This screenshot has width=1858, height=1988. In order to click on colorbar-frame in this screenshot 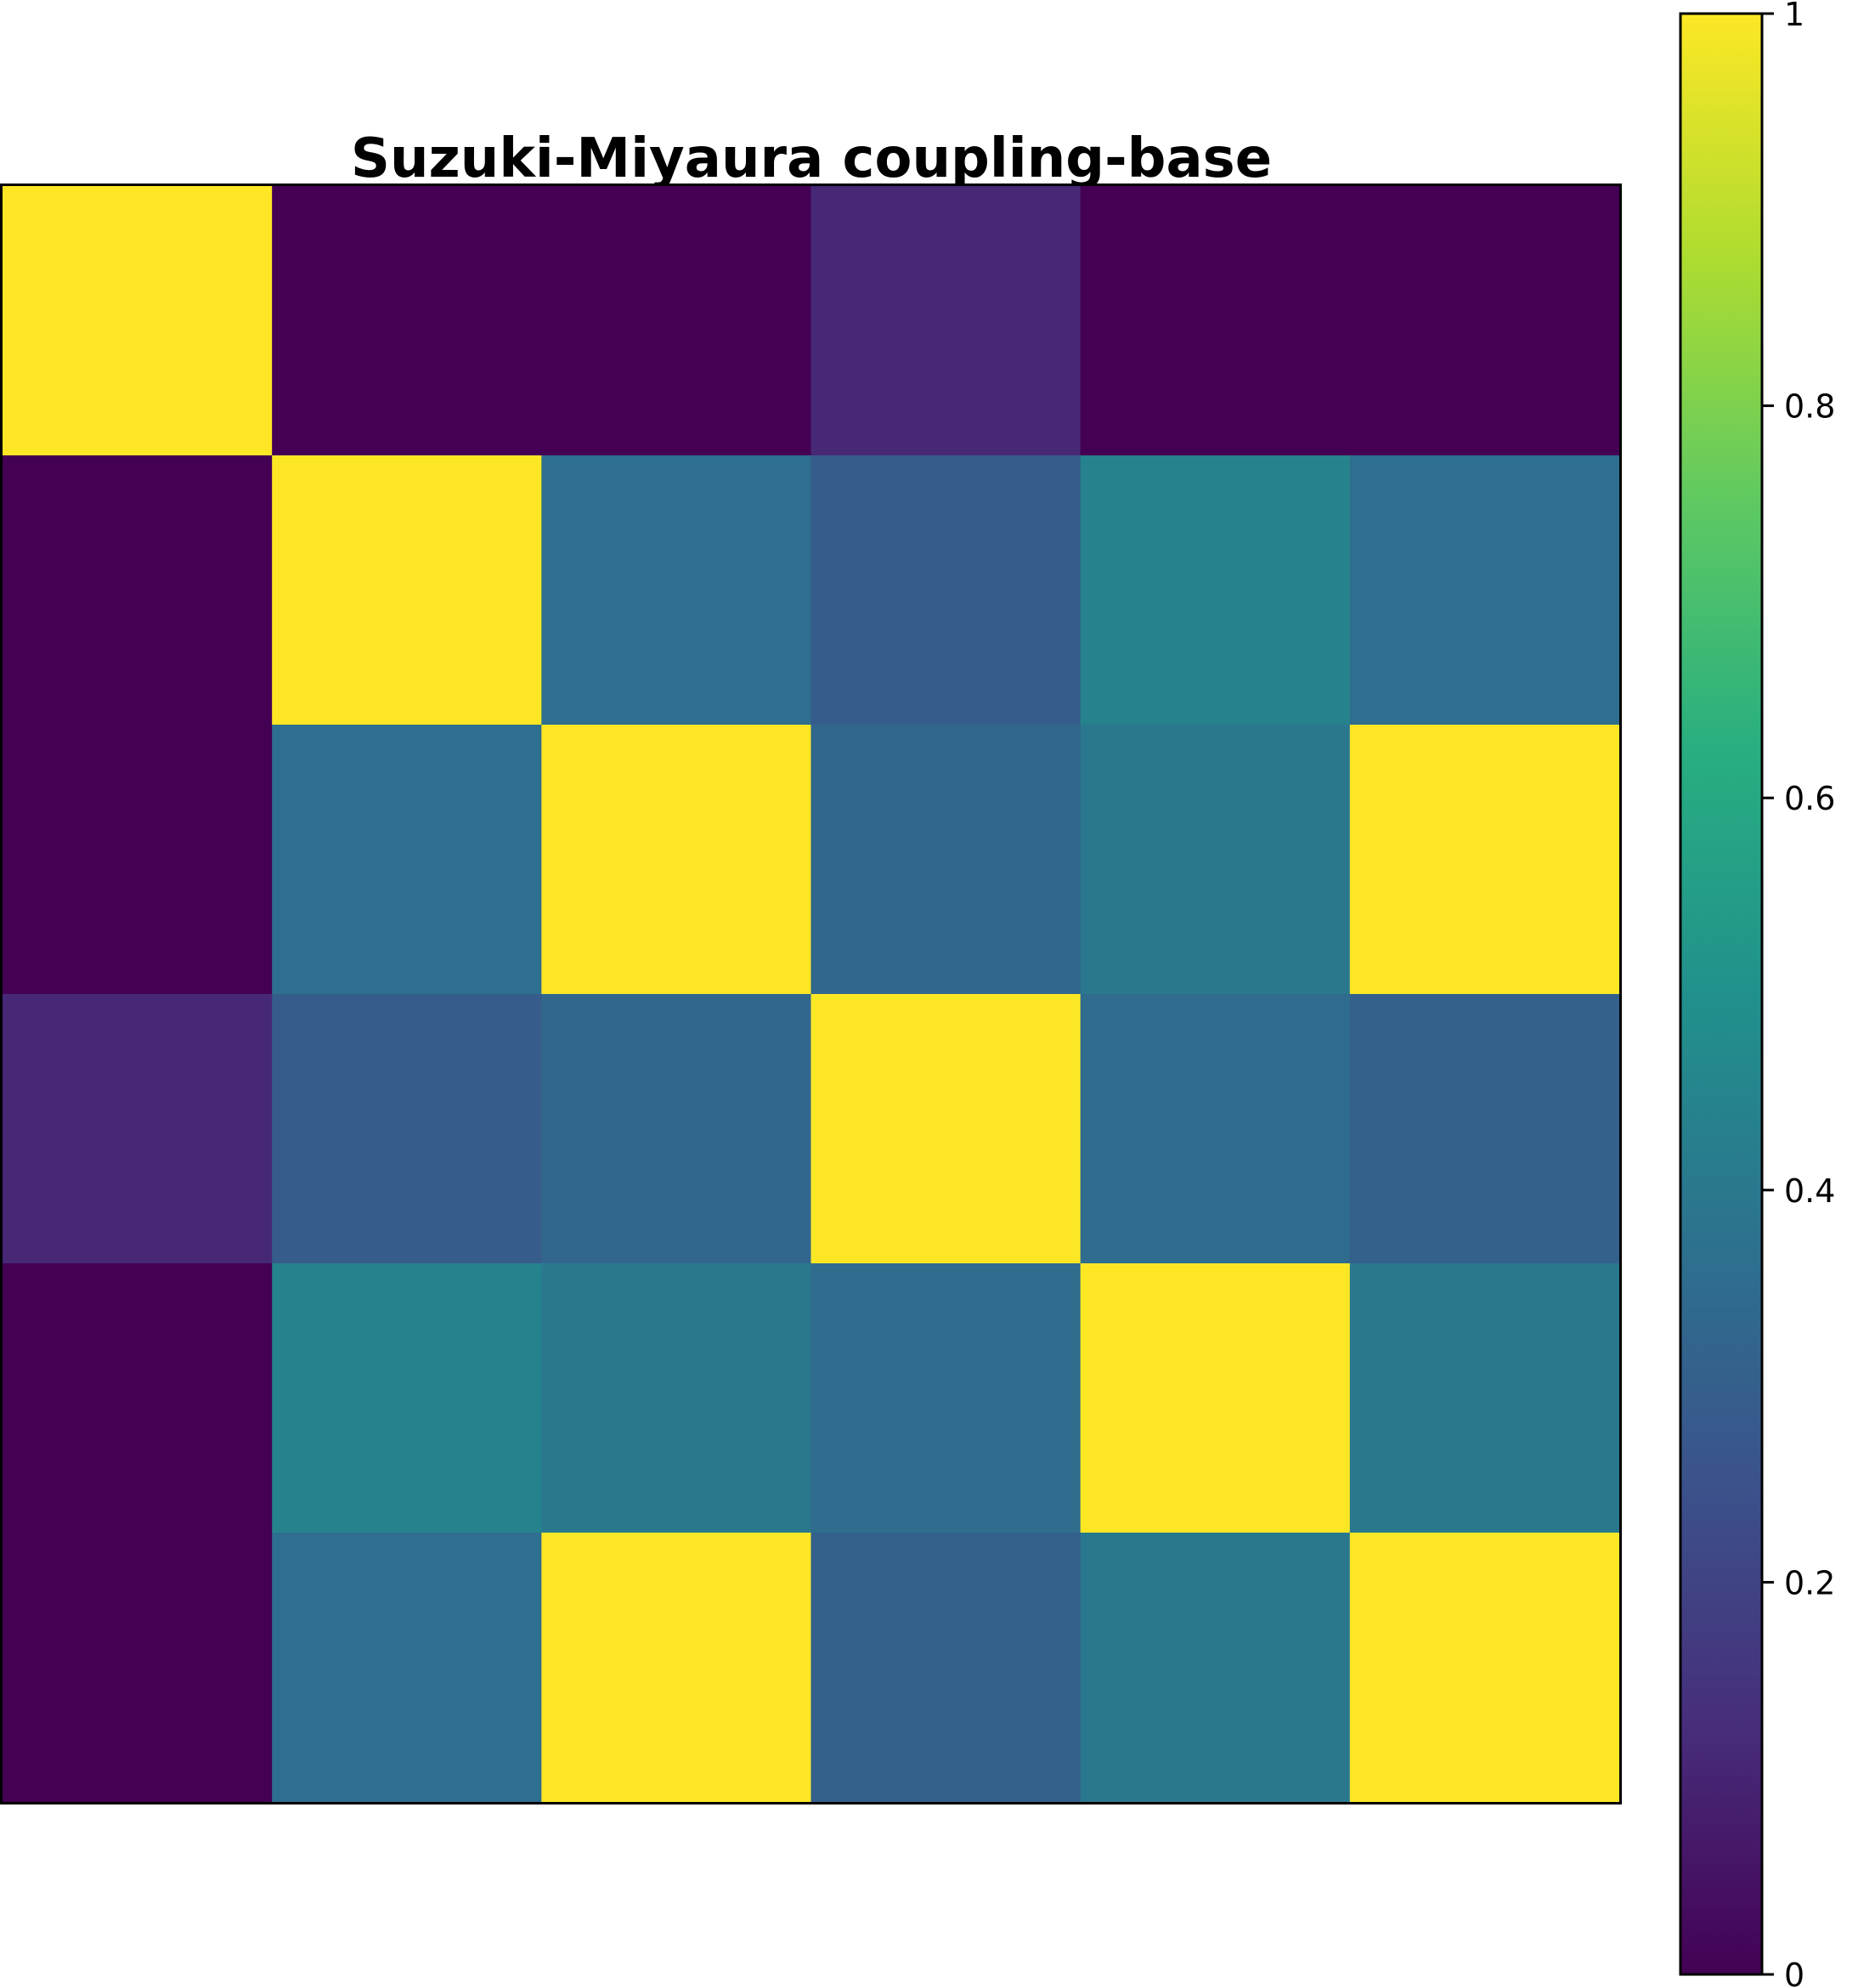, I will do `click(1721, 994)`.